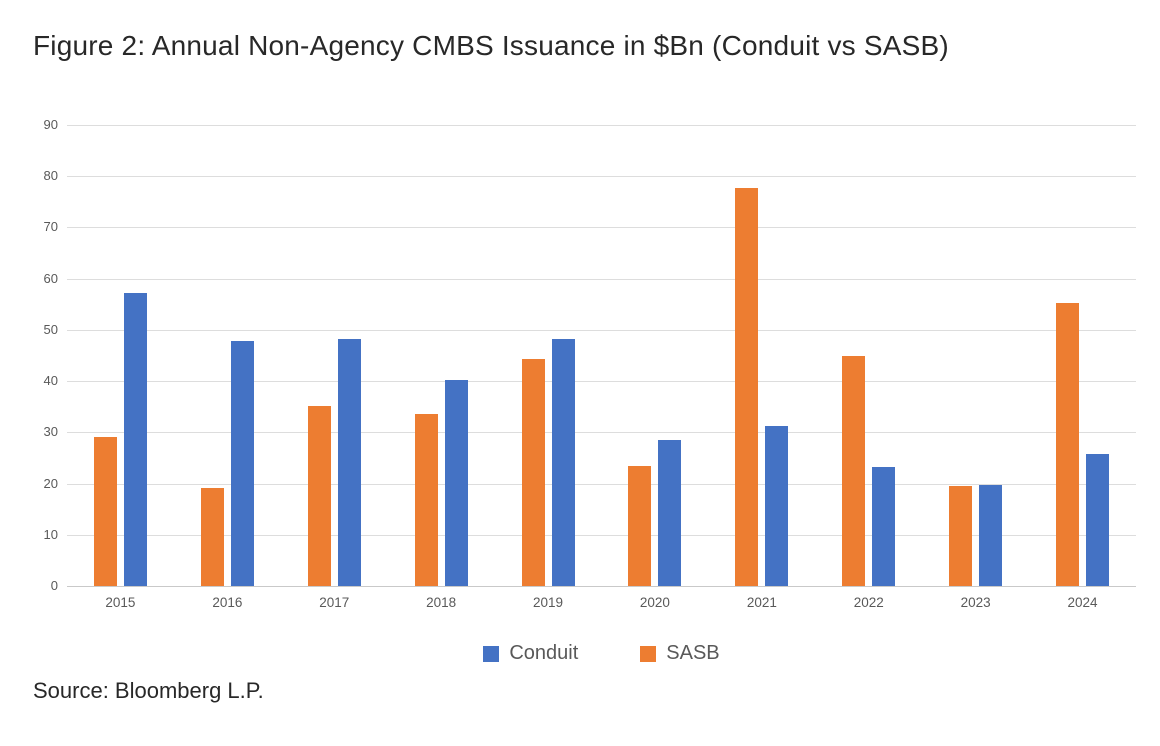 Image resolution: width=1160 pixels, height=746 pixels. What do you see at coordinates (544, 653) in the screenshot?
I see `legend-label-conduit: Conduit` at bounding box center [544, 653].